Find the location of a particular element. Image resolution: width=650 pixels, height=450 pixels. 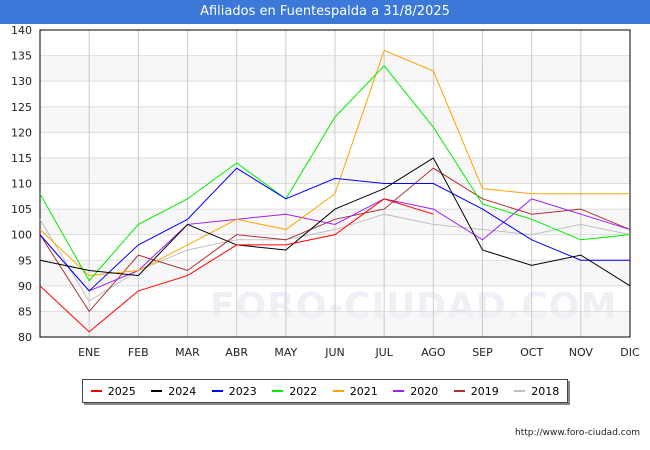

chart-title: Afiliados en Fuentespalda a 31/8/2025 is located at coordinates (325, 12).